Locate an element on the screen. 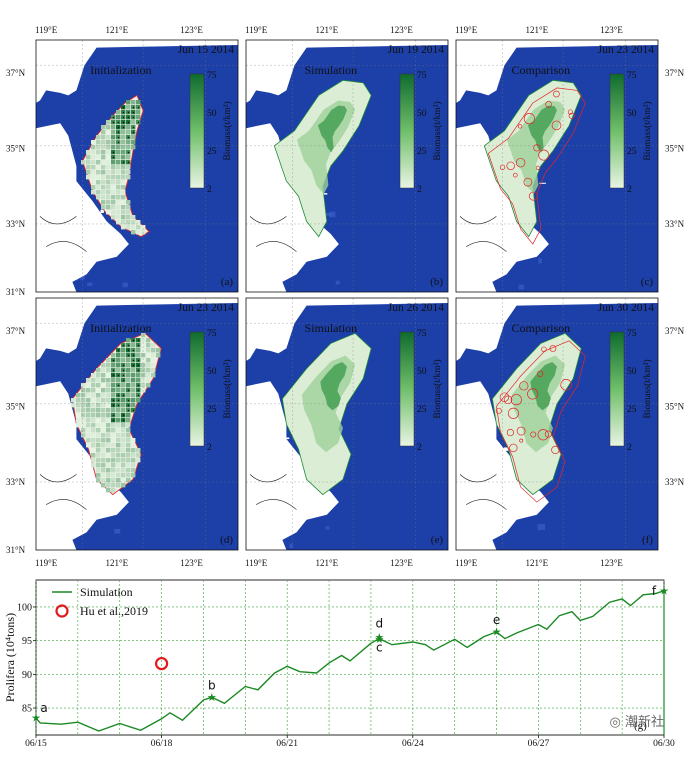  map-panel-content is located at coordinates (137, 166).